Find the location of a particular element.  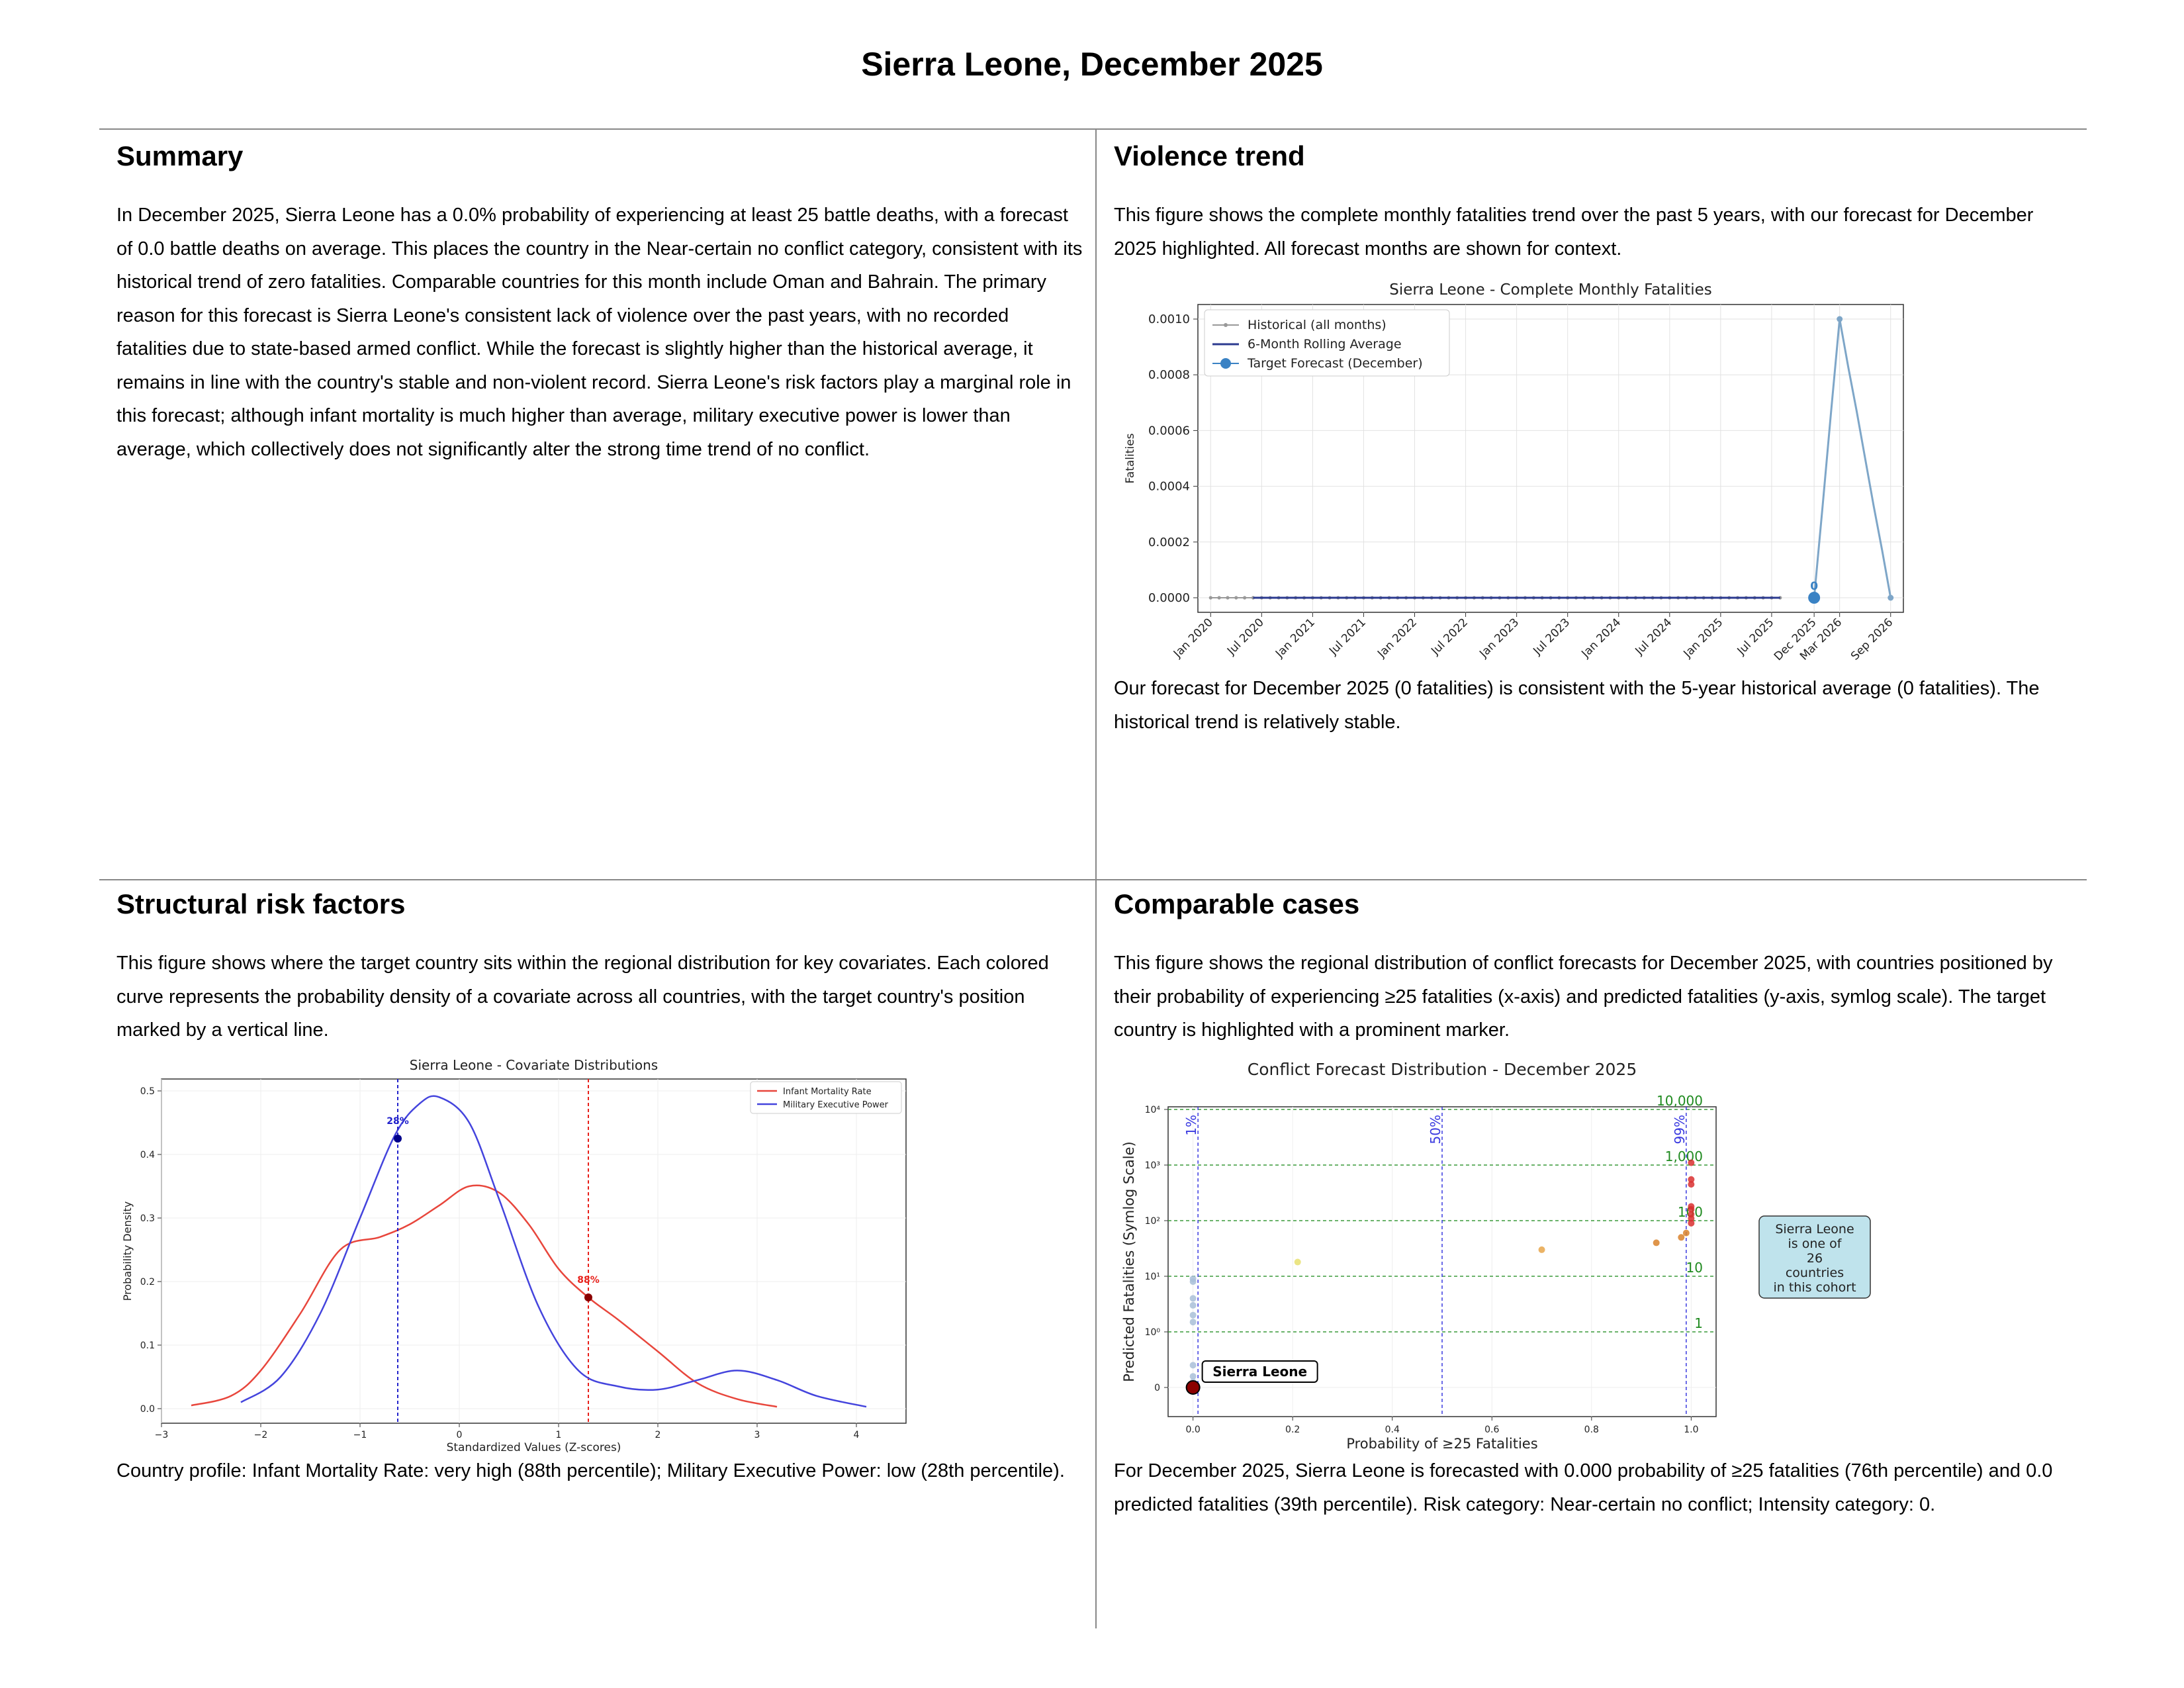

target-forecast-label: 0 is located at coordinates (1814, 586).